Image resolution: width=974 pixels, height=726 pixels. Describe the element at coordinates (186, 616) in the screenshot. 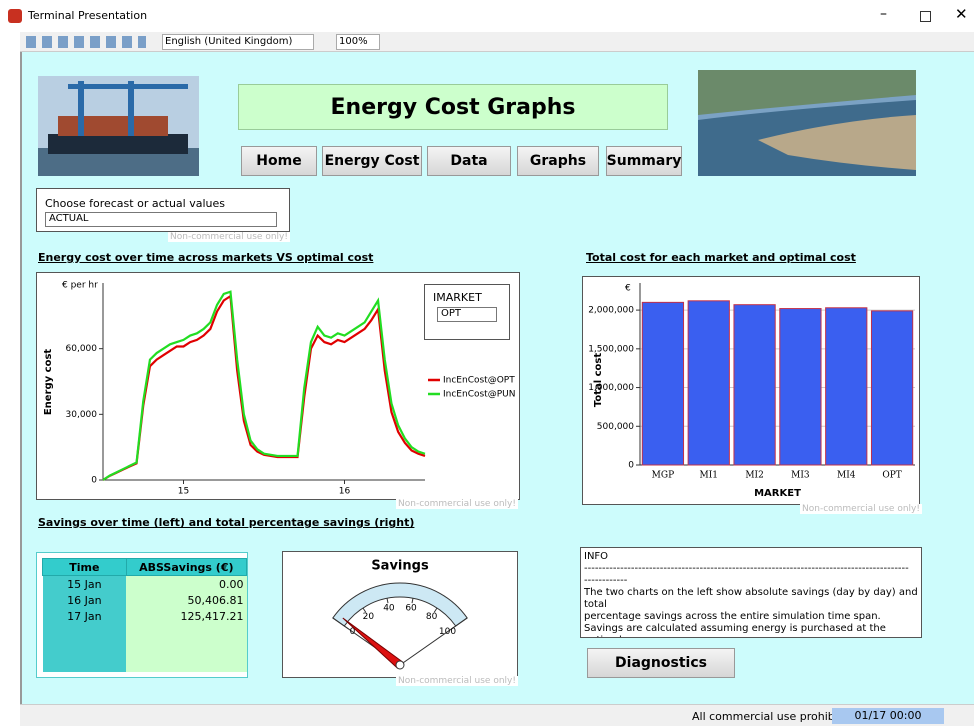

I see `table-cell: 125,417.21` at that location.